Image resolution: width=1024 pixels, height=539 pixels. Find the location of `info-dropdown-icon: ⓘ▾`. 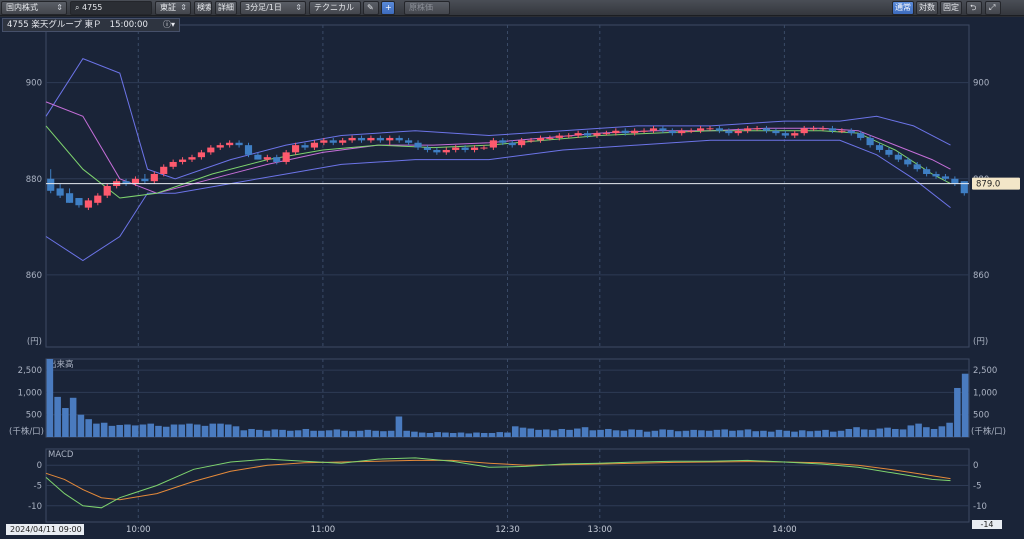

info-dropdown-icon: ⓘ▾ is located at coordinates (168, 24).